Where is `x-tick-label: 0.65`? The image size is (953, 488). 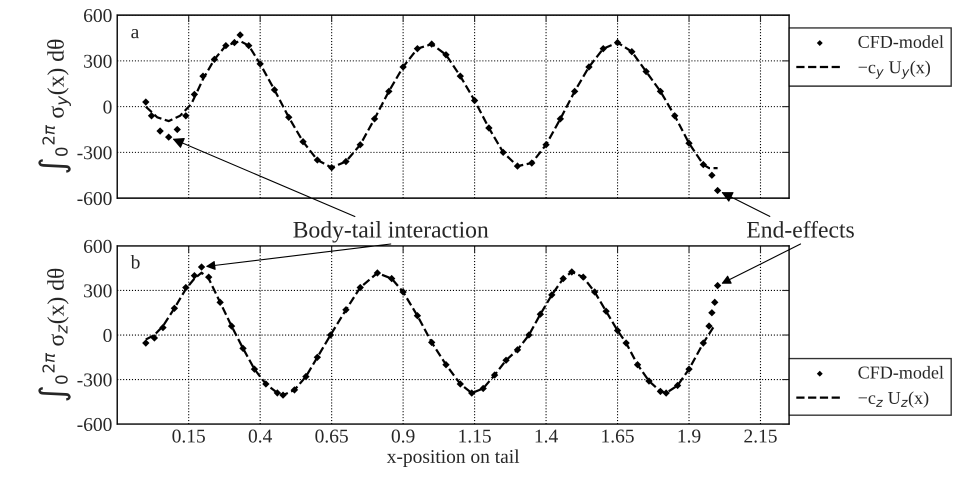
x-tick-label: 0.65 is located at coordinates (331, 436).